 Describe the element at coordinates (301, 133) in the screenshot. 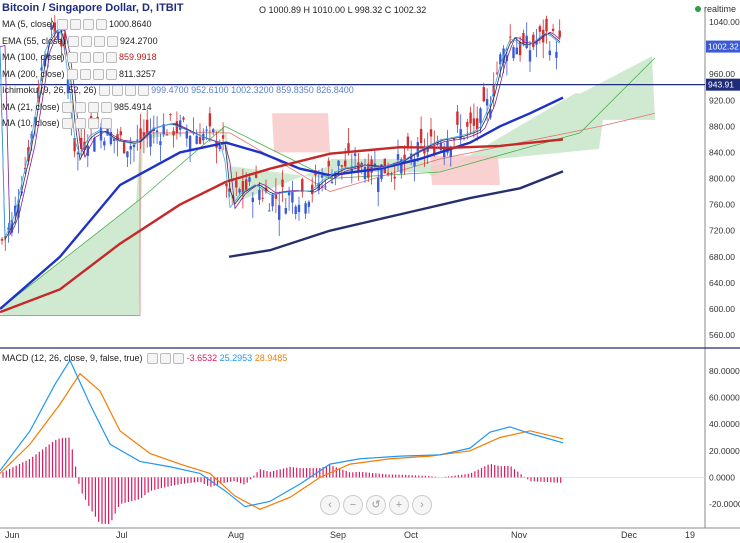

I see `ichimoku-cloud-red` at that location.